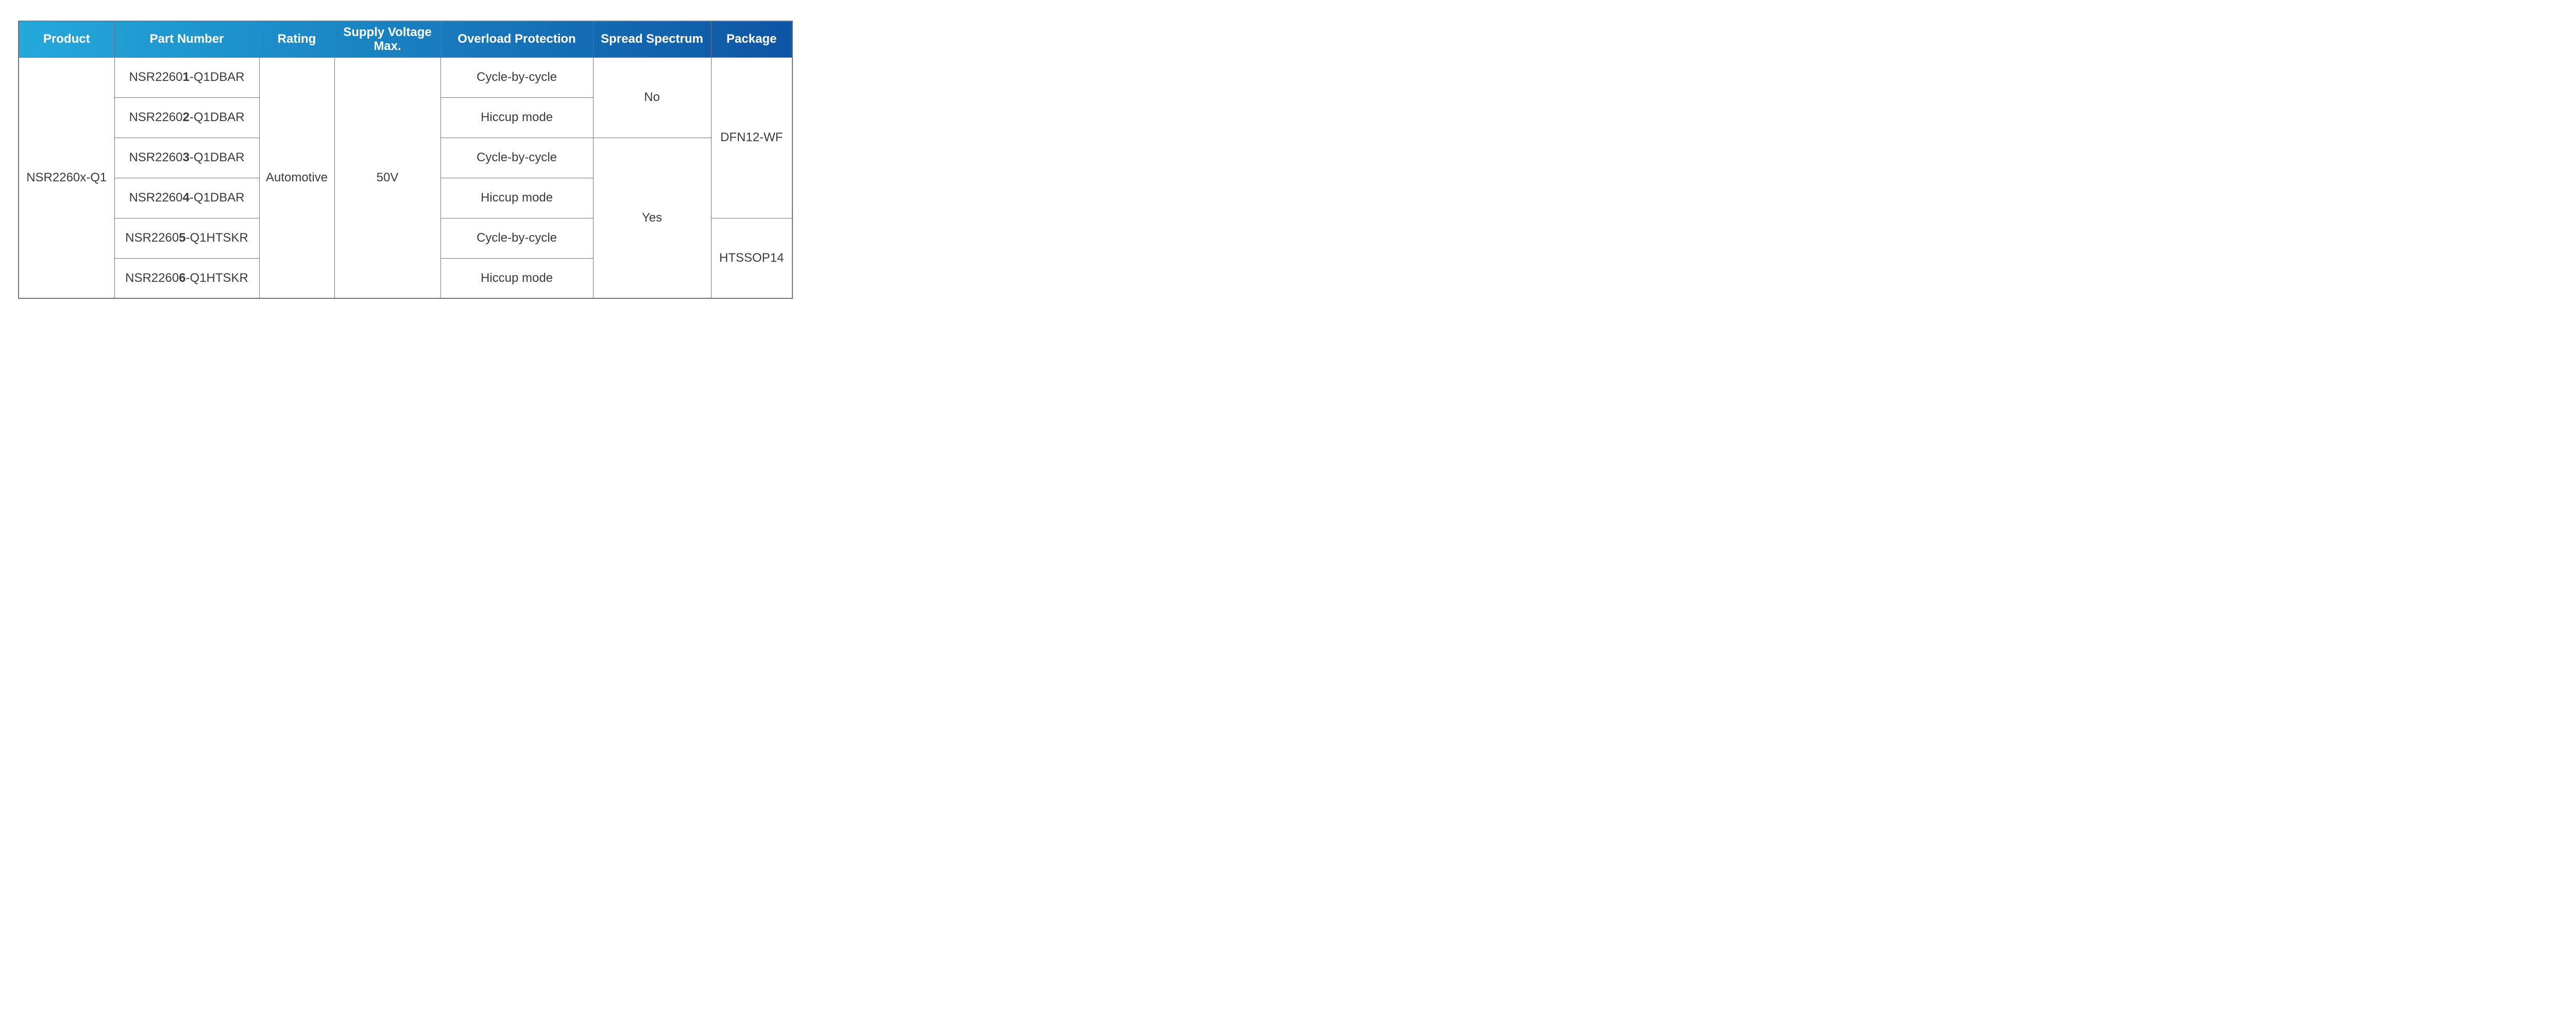  Describe the element at coordinates (182, 238) in the screenshot. I see `part-number-variant-digit: 5` at that location.